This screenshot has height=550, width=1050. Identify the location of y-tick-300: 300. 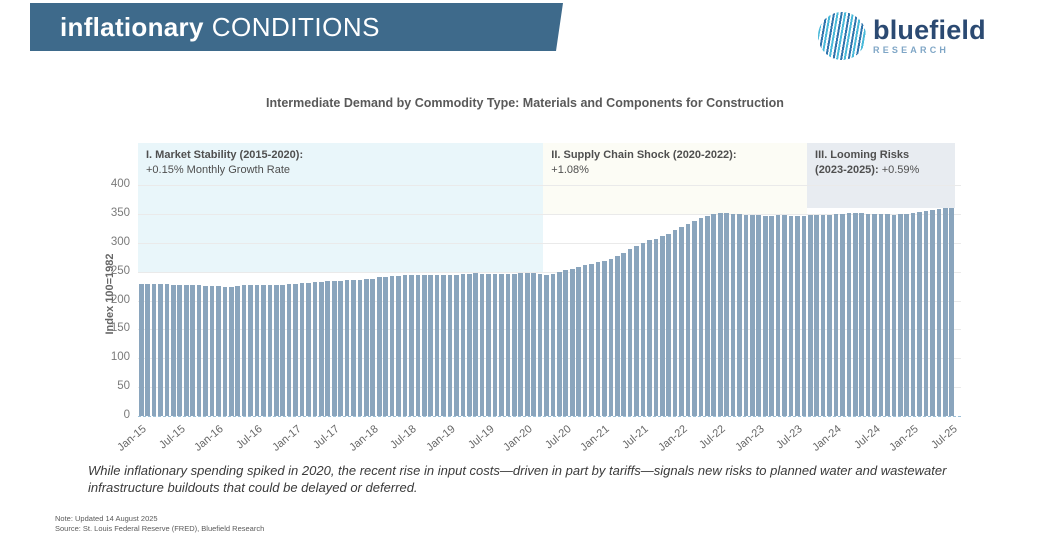
(120, 241).